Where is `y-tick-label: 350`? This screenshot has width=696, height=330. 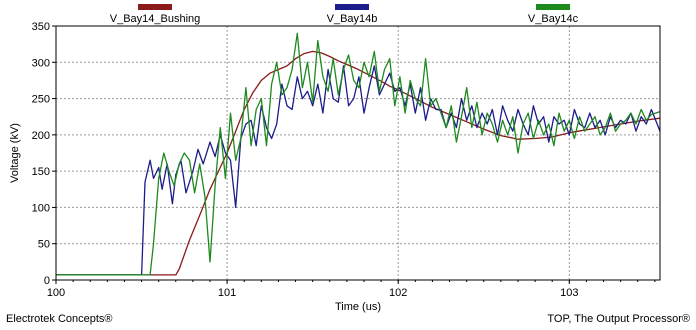 y-tick-label: 350 is located at coordinates (41, 27).